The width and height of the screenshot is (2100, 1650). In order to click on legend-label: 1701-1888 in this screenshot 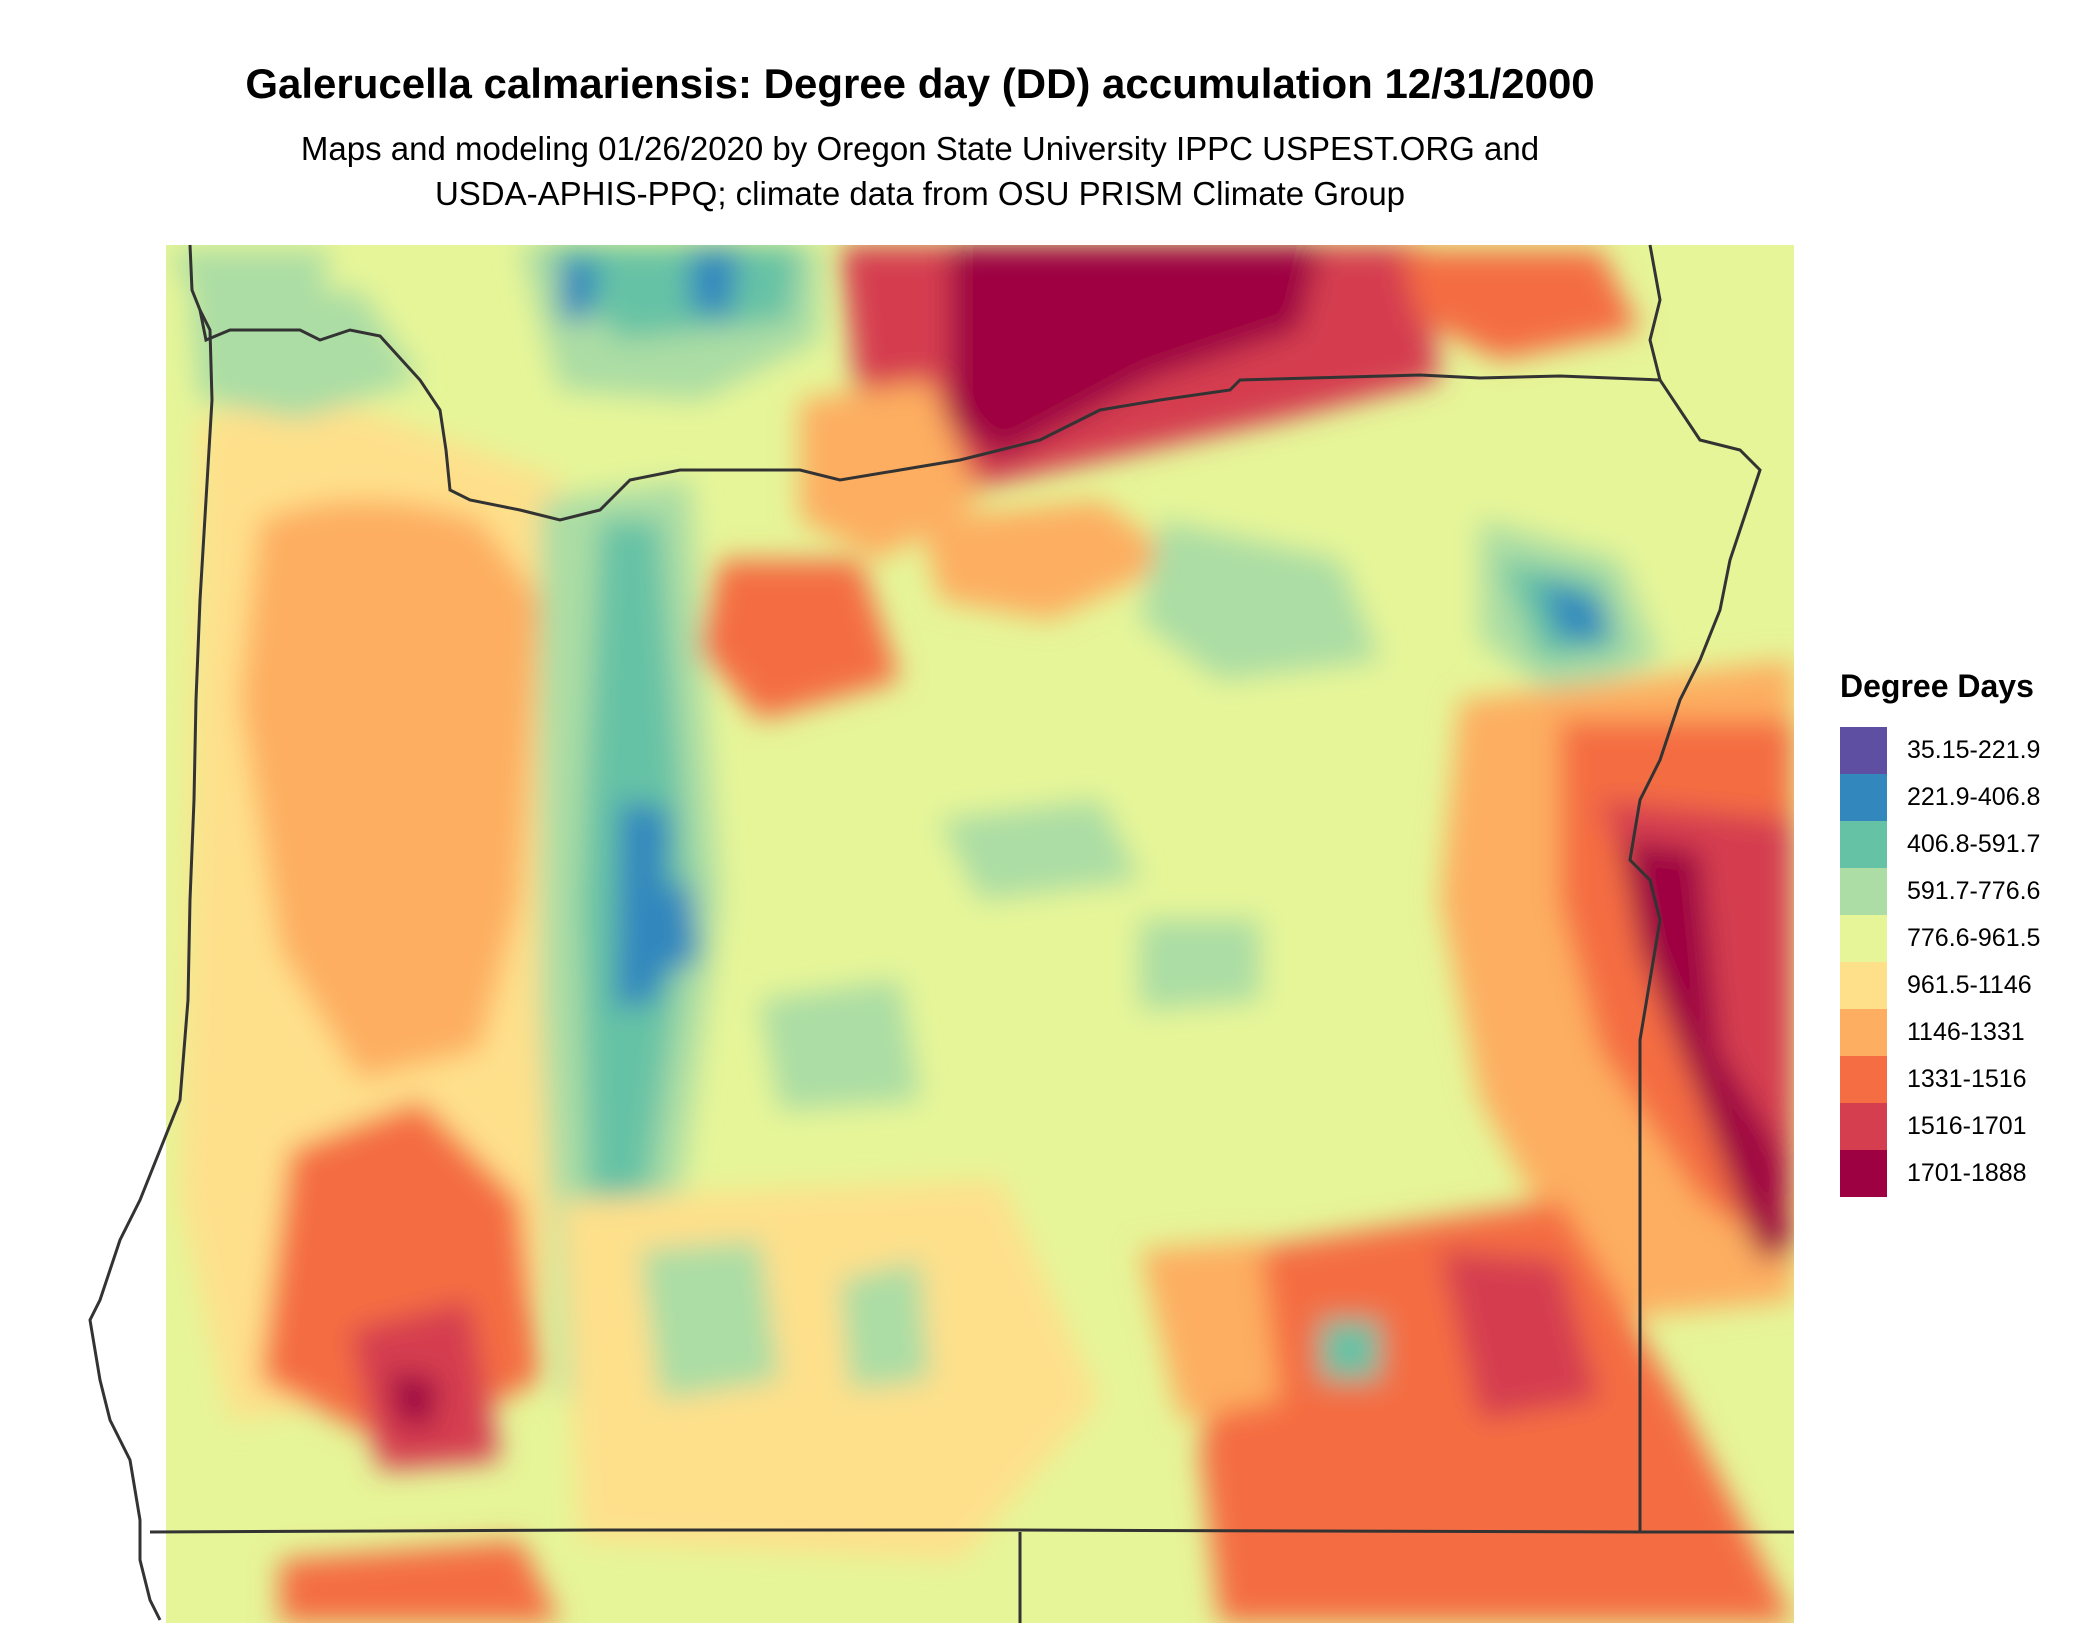, I will do `click(1967, 1173)`.